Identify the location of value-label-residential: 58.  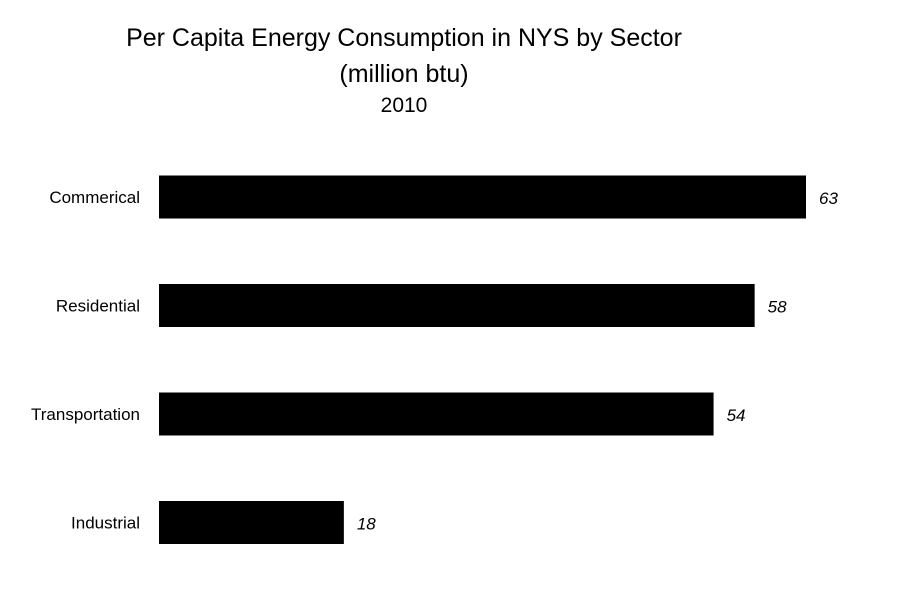
(777, 307).